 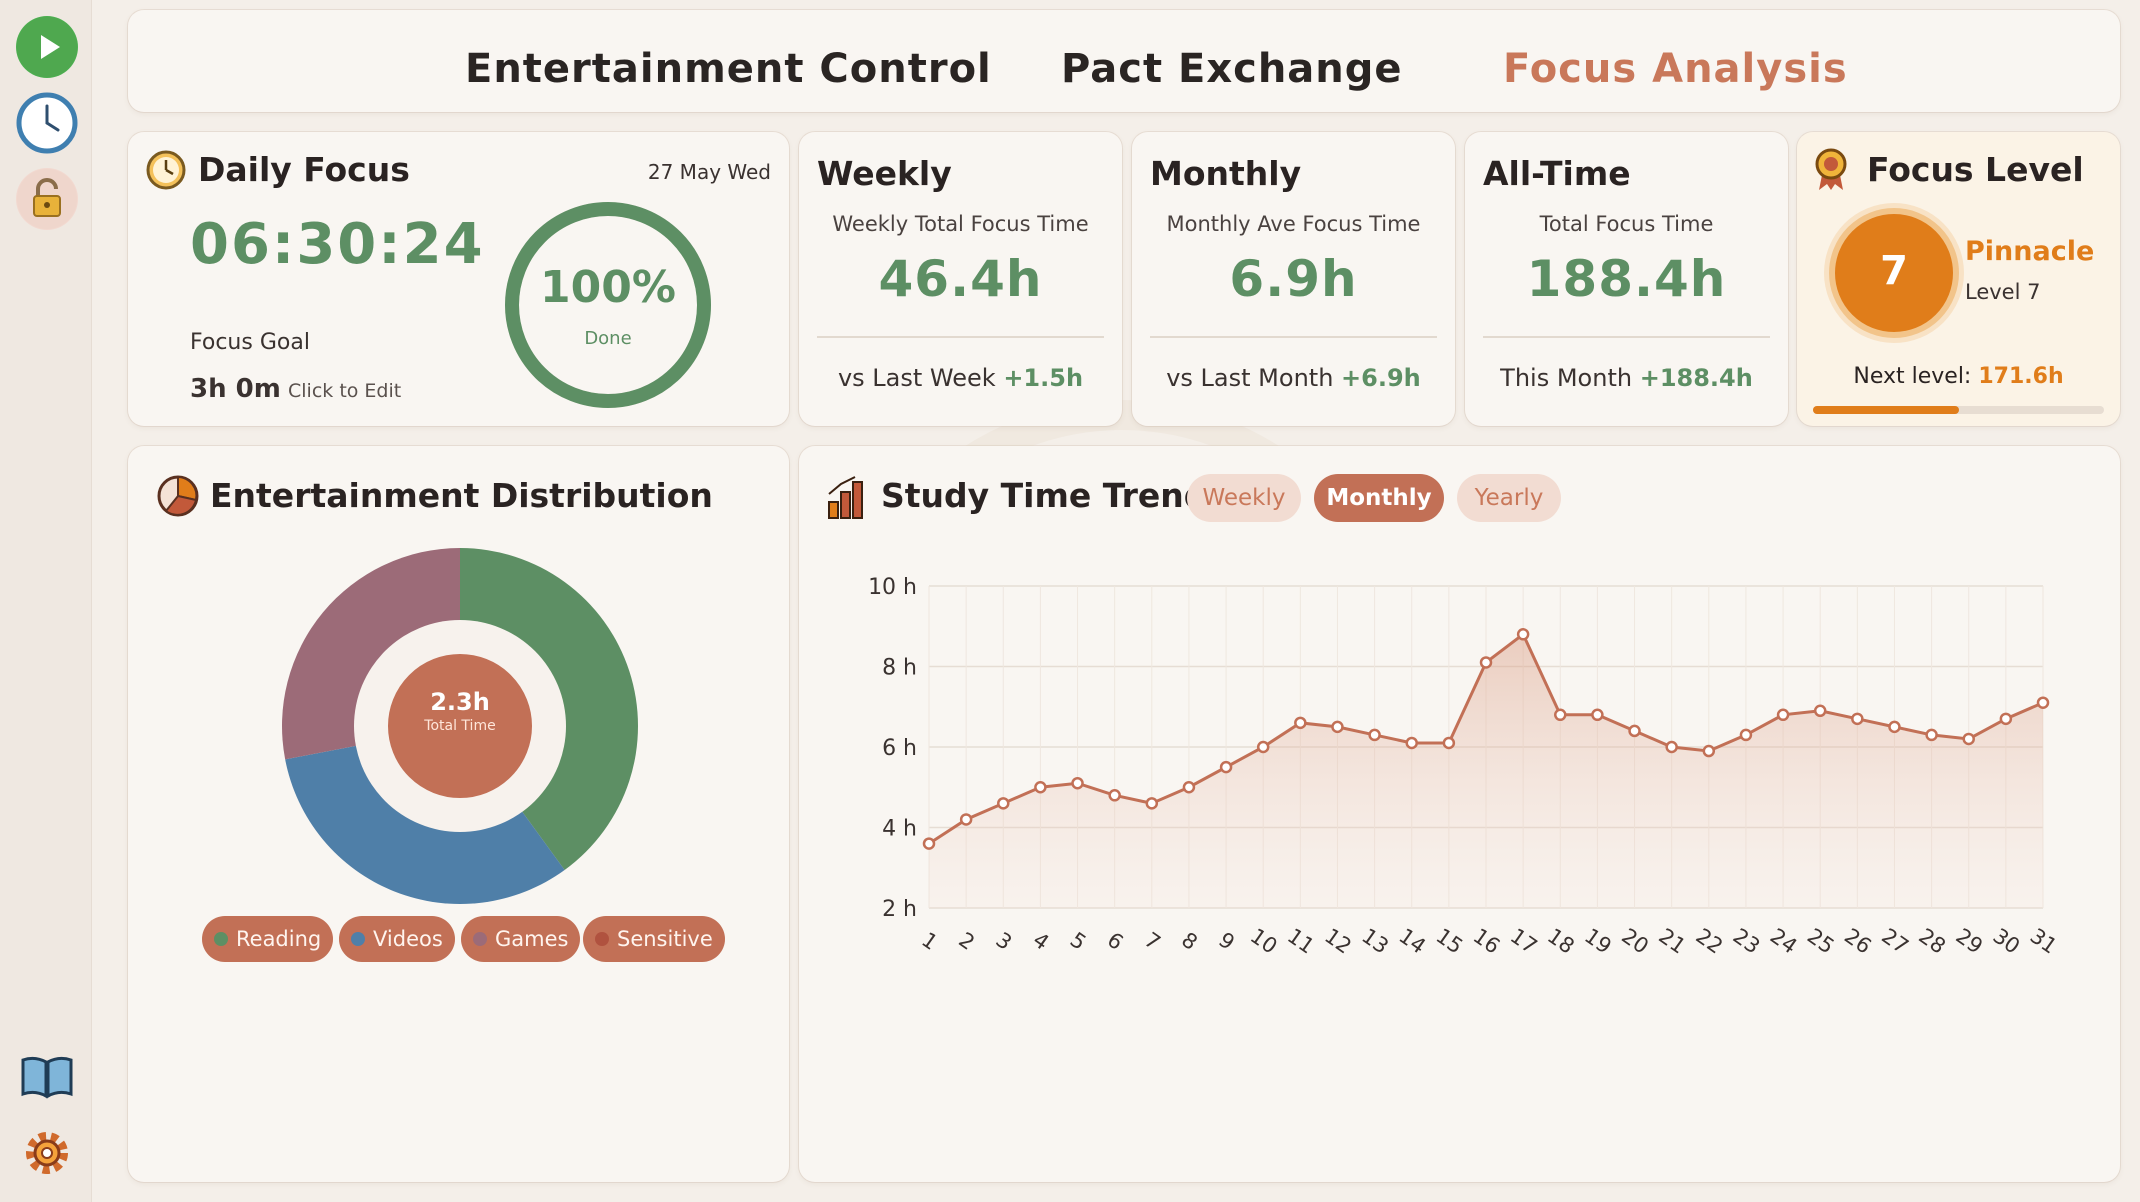 What do you see at coordinates (884, 173) in the screenshot?
I see `weekly-title: Weekly` at bounding box center [884, 173].